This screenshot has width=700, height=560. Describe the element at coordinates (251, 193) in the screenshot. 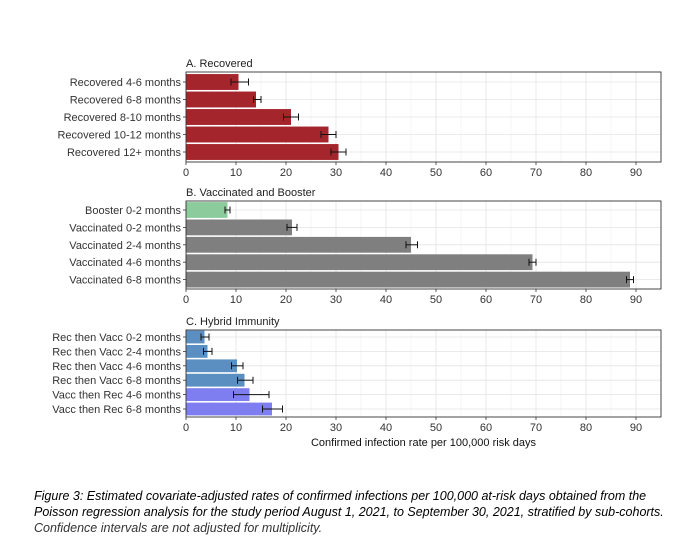

I see `panel-title: B. Vaccinated and Booster` at that location.